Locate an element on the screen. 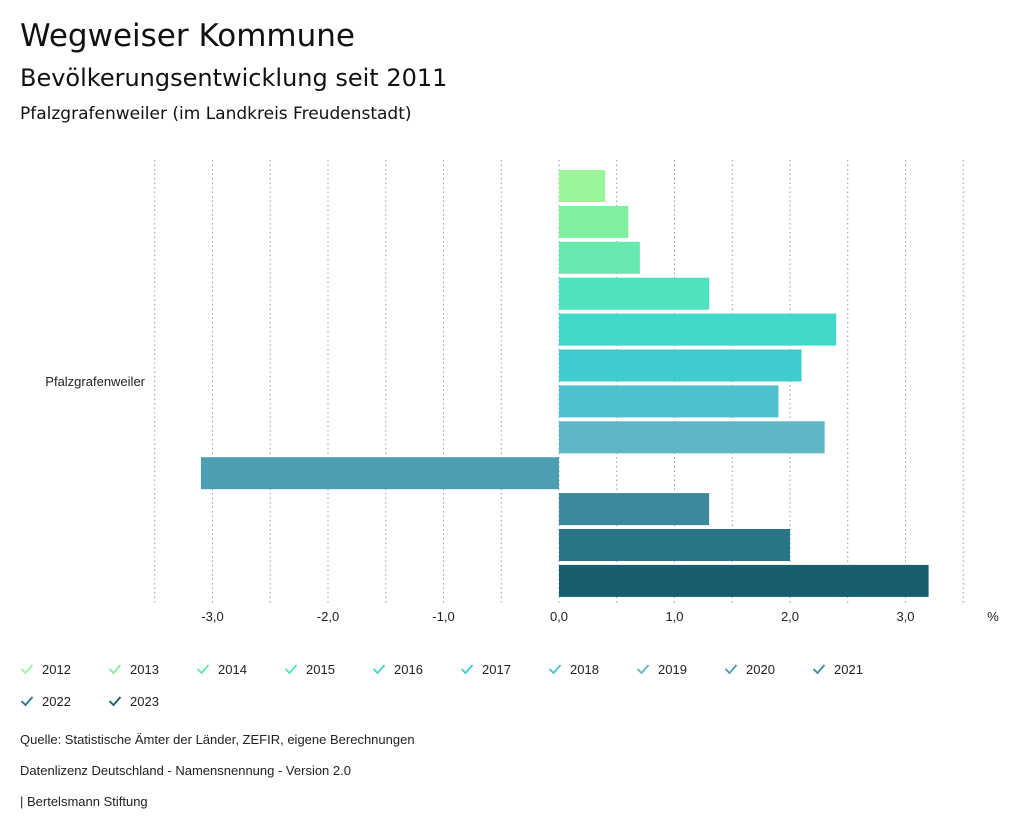  legend-item-2016: 2016 is located at coordinates (397, 669).